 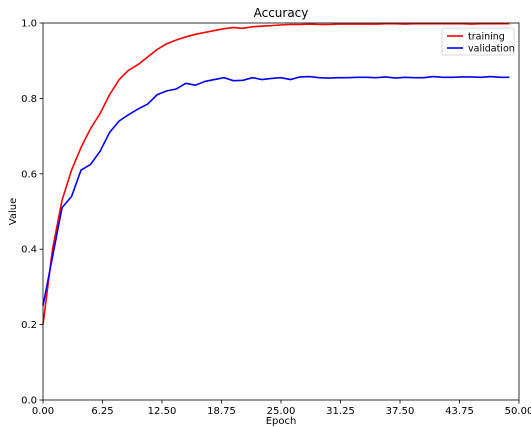 I want to click on x-tick-label: 50.00, so click(x=518, y=411).